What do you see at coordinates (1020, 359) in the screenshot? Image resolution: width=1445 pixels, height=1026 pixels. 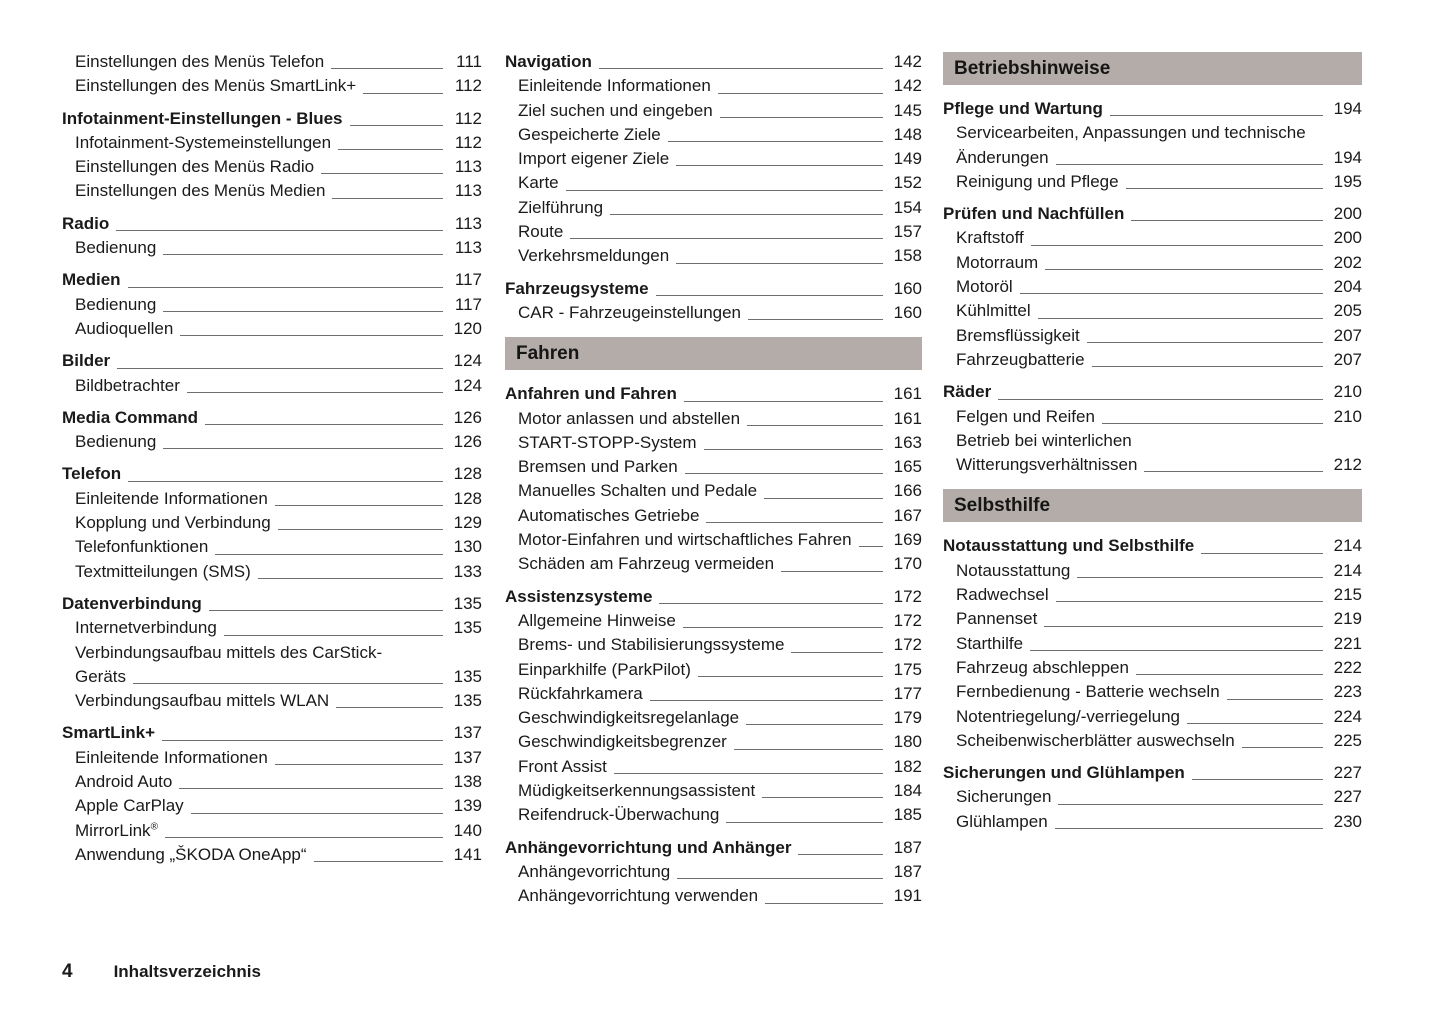 I see `toc-entry-label: Fahrzeugbatterie` at bounding box center [1020, 359].